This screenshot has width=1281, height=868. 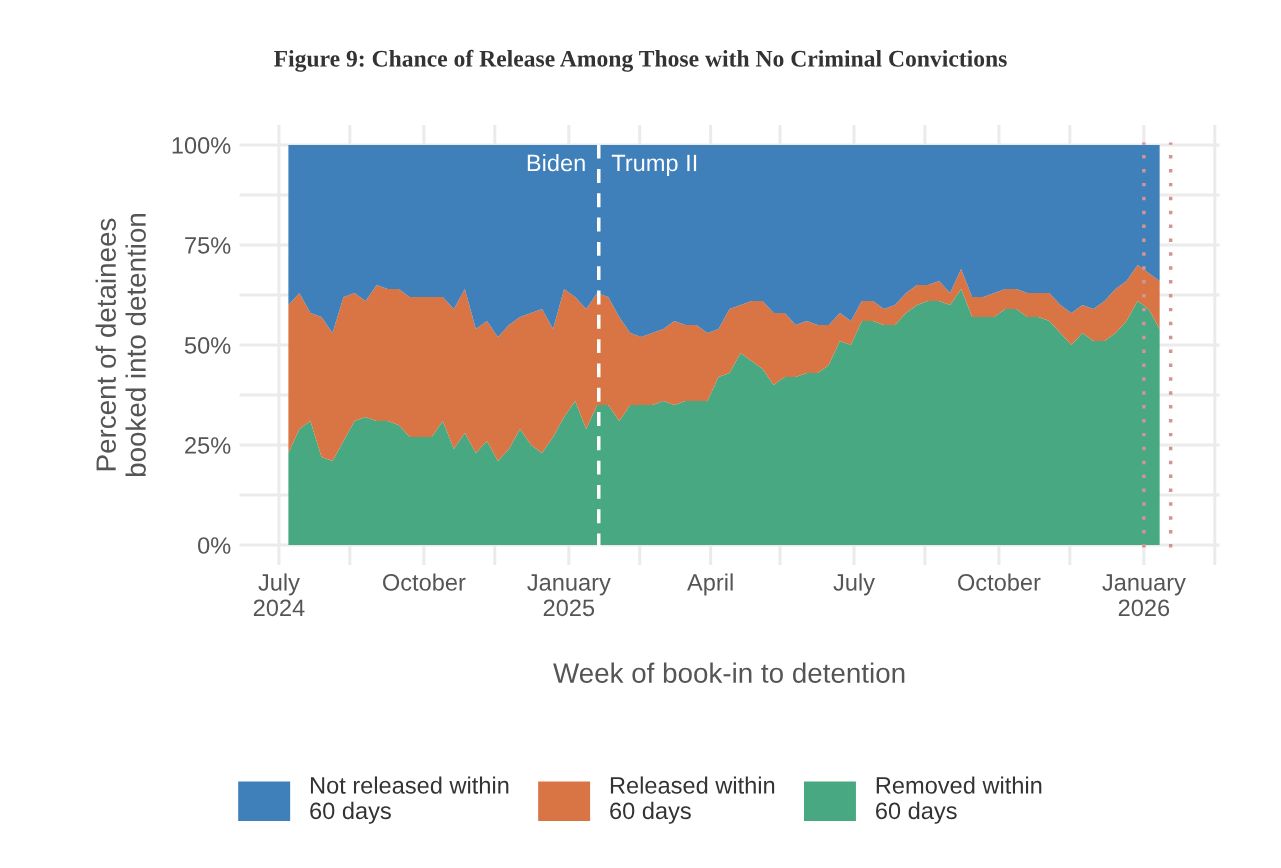 What do you see at coordinates (279, 595) in the screenshot?
I see `x-tick-label: July 2024` at bounding box center [279, 595].